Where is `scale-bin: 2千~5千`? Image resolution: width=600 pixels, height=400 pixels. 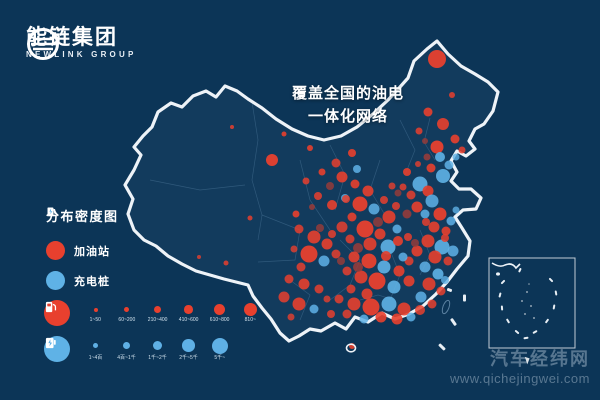 scale-bin: 2千~5千 is located at coordinates (188, 349).